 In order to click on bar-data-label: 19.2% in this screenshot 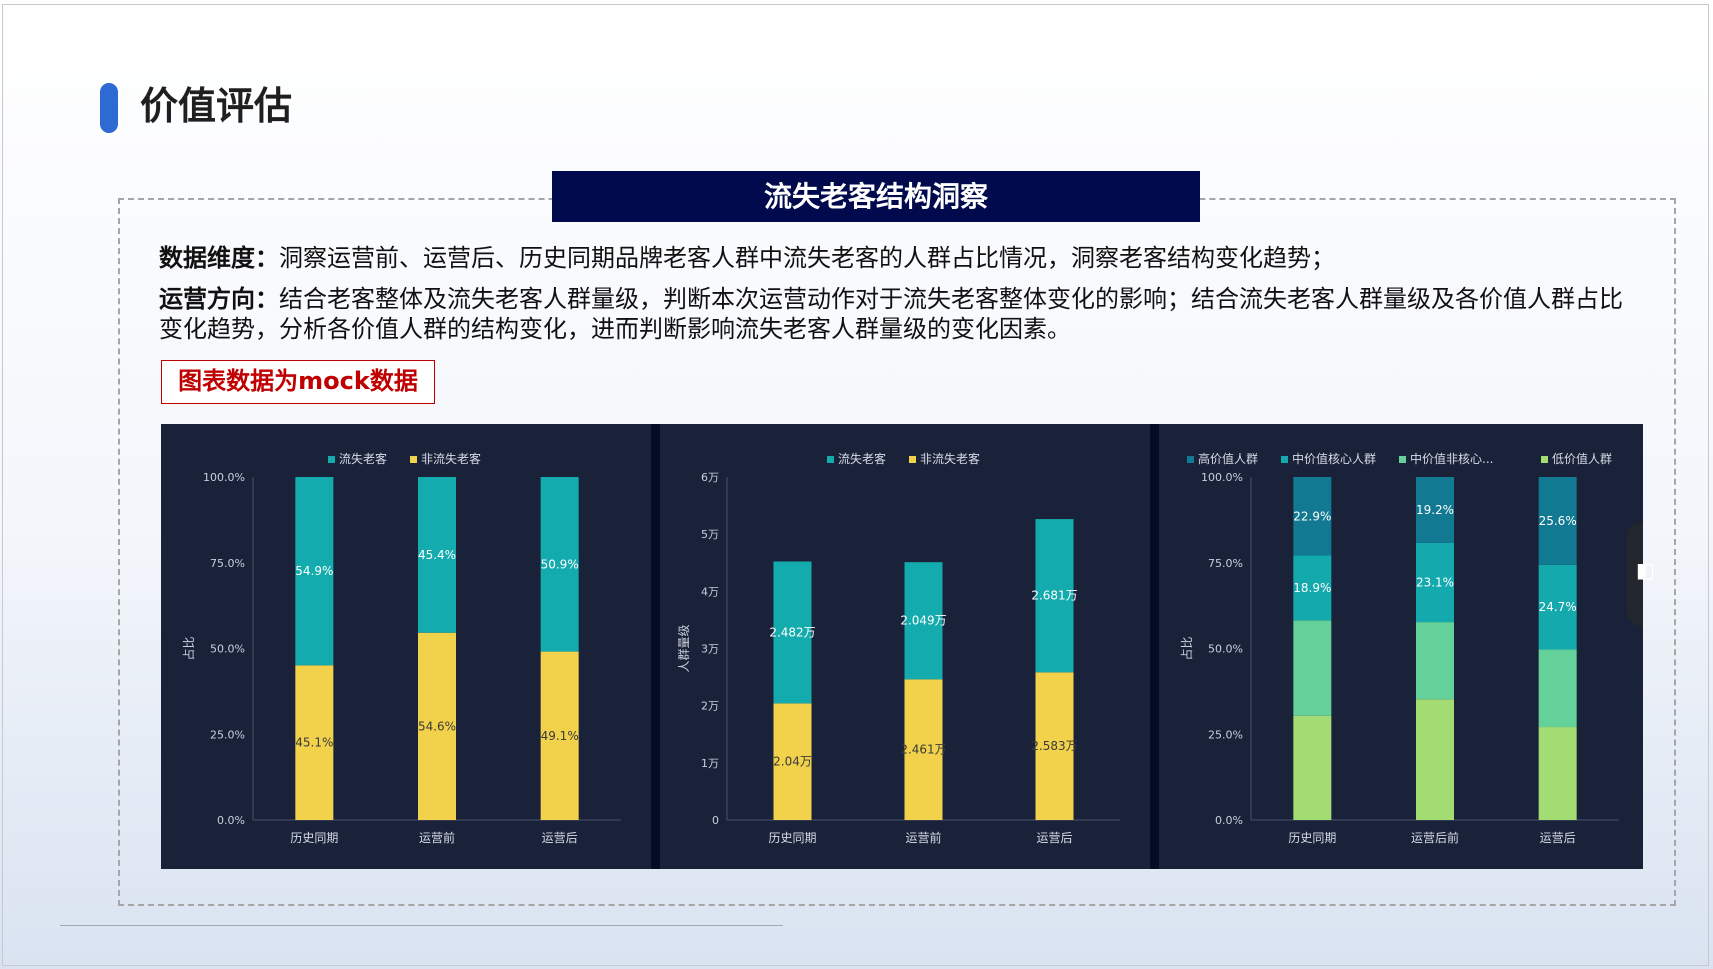, I will do `click(1435, 510)`.